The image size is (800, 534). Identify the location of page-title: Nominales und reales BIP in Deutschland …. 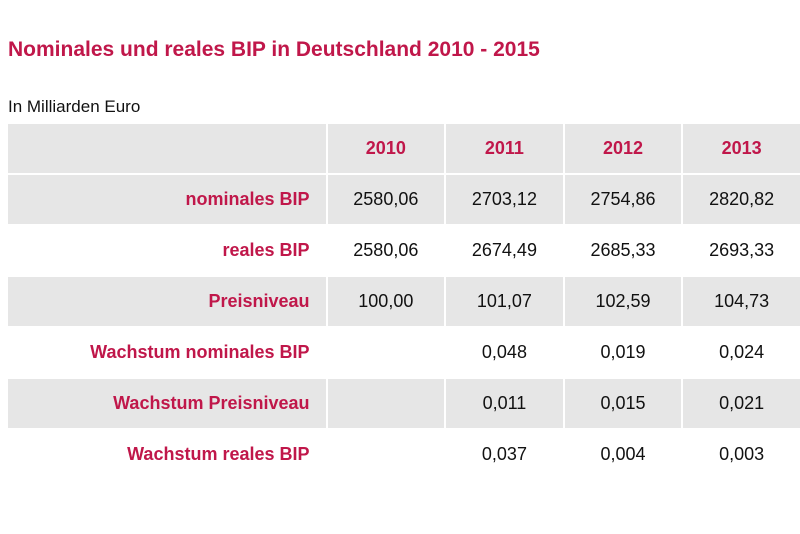
(274, 49).